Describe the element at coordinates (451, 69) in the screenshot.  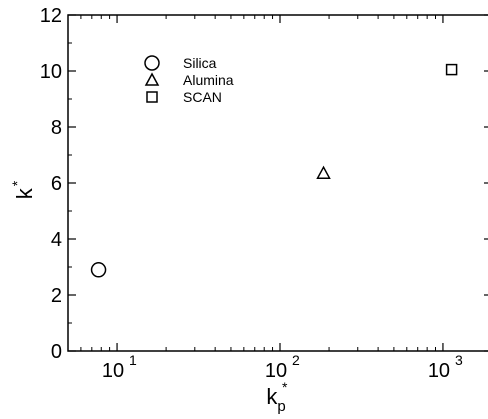
I see `data-point-scan` at that location.